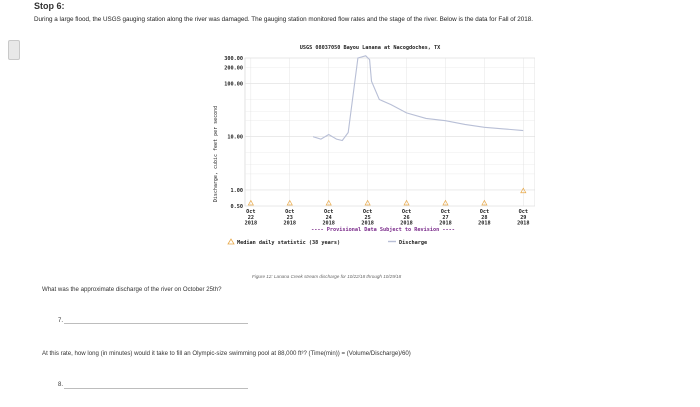 The image size is (700, 407). I want to click on discharge-line, so click(418, 98).